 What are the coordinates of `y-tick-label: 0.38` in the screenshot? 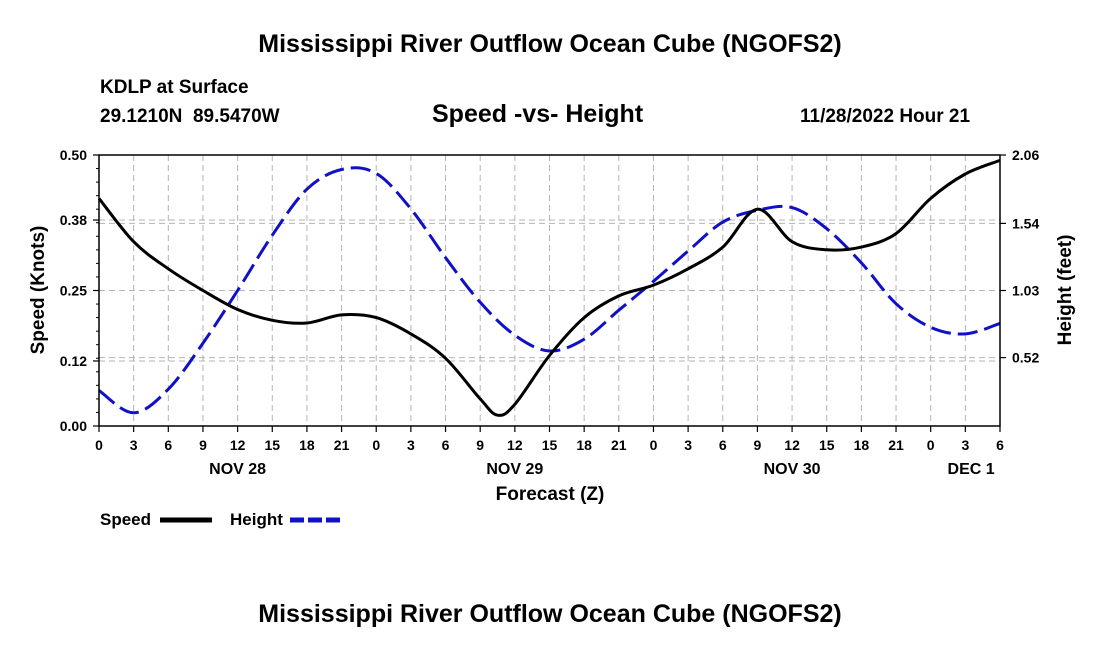 It's located at (73, 220).